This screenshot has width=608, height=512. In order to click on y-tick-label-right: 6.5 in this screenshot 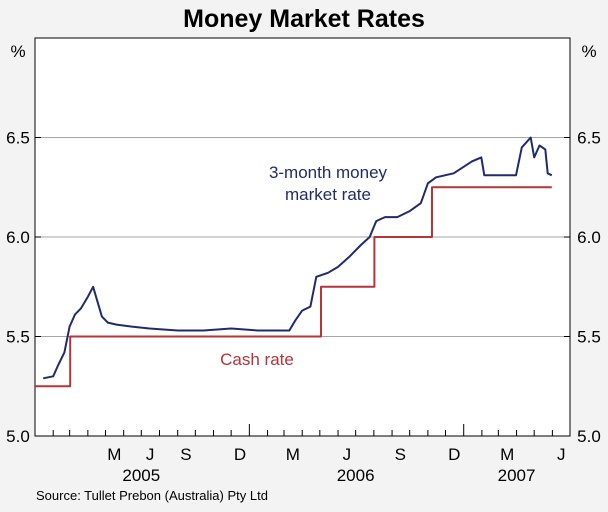, I will do `click(589, 138)`.